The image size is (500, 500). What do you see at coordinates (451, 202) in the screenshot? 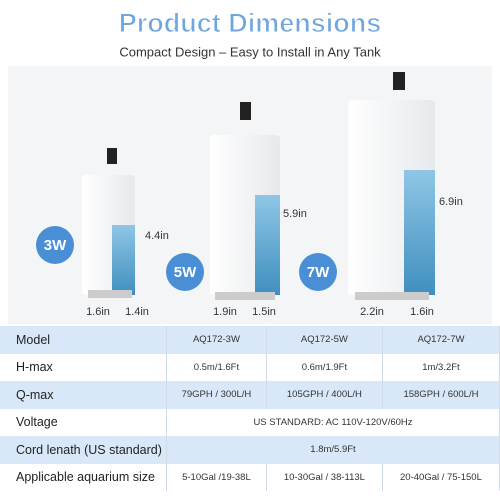
I see `height-label: 6.9in` at bounding box center [451, 202].